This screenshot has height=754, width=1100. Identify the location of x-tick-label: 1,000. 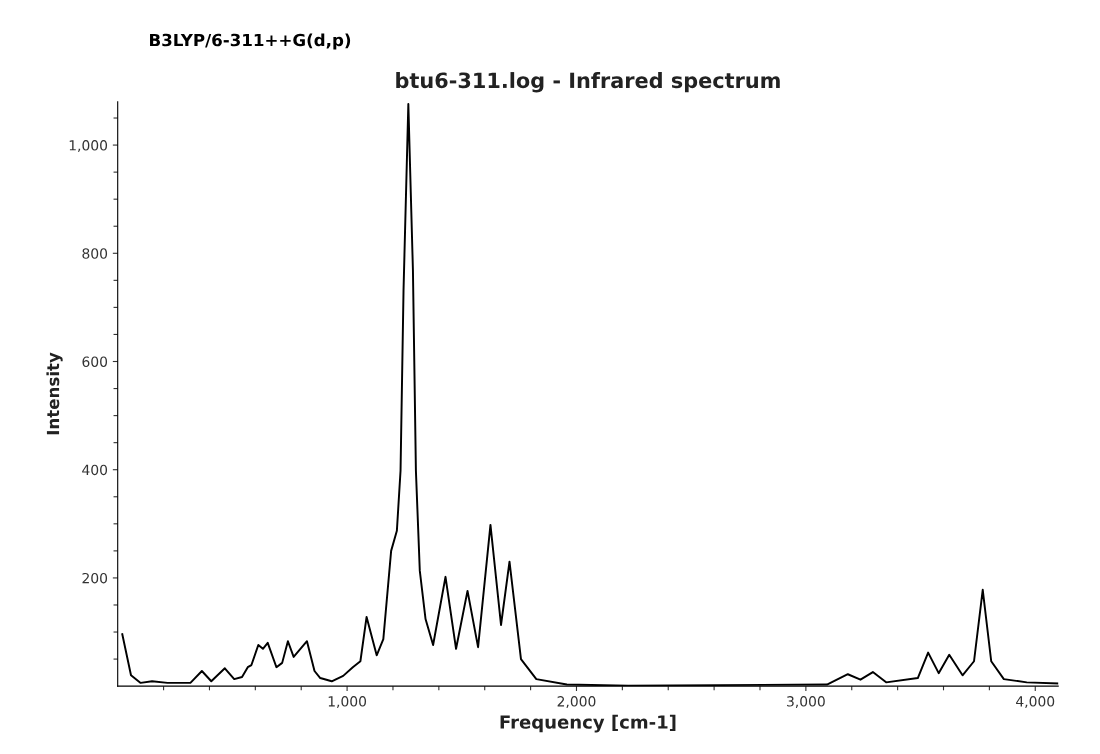
(347, 702).